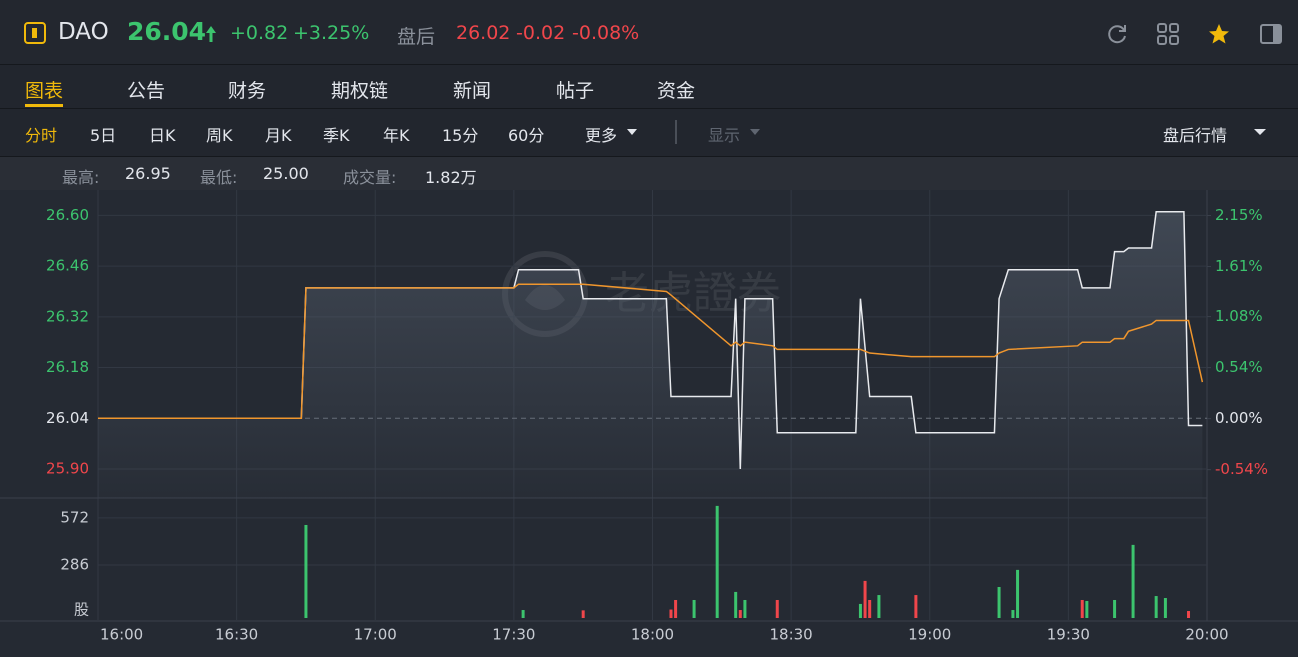  What do you see at coordinates (416, 37) in the screenshot?
I see `after-hours-label: 盘后` at bounding box center [416, 37].